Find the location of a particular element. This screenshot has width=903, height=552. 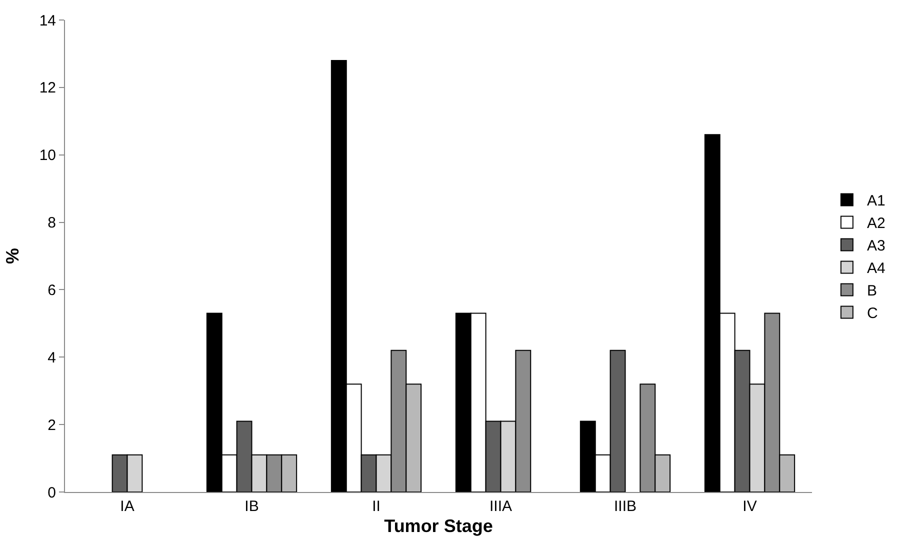

legend-label: B is located at coordinates (871, 291).